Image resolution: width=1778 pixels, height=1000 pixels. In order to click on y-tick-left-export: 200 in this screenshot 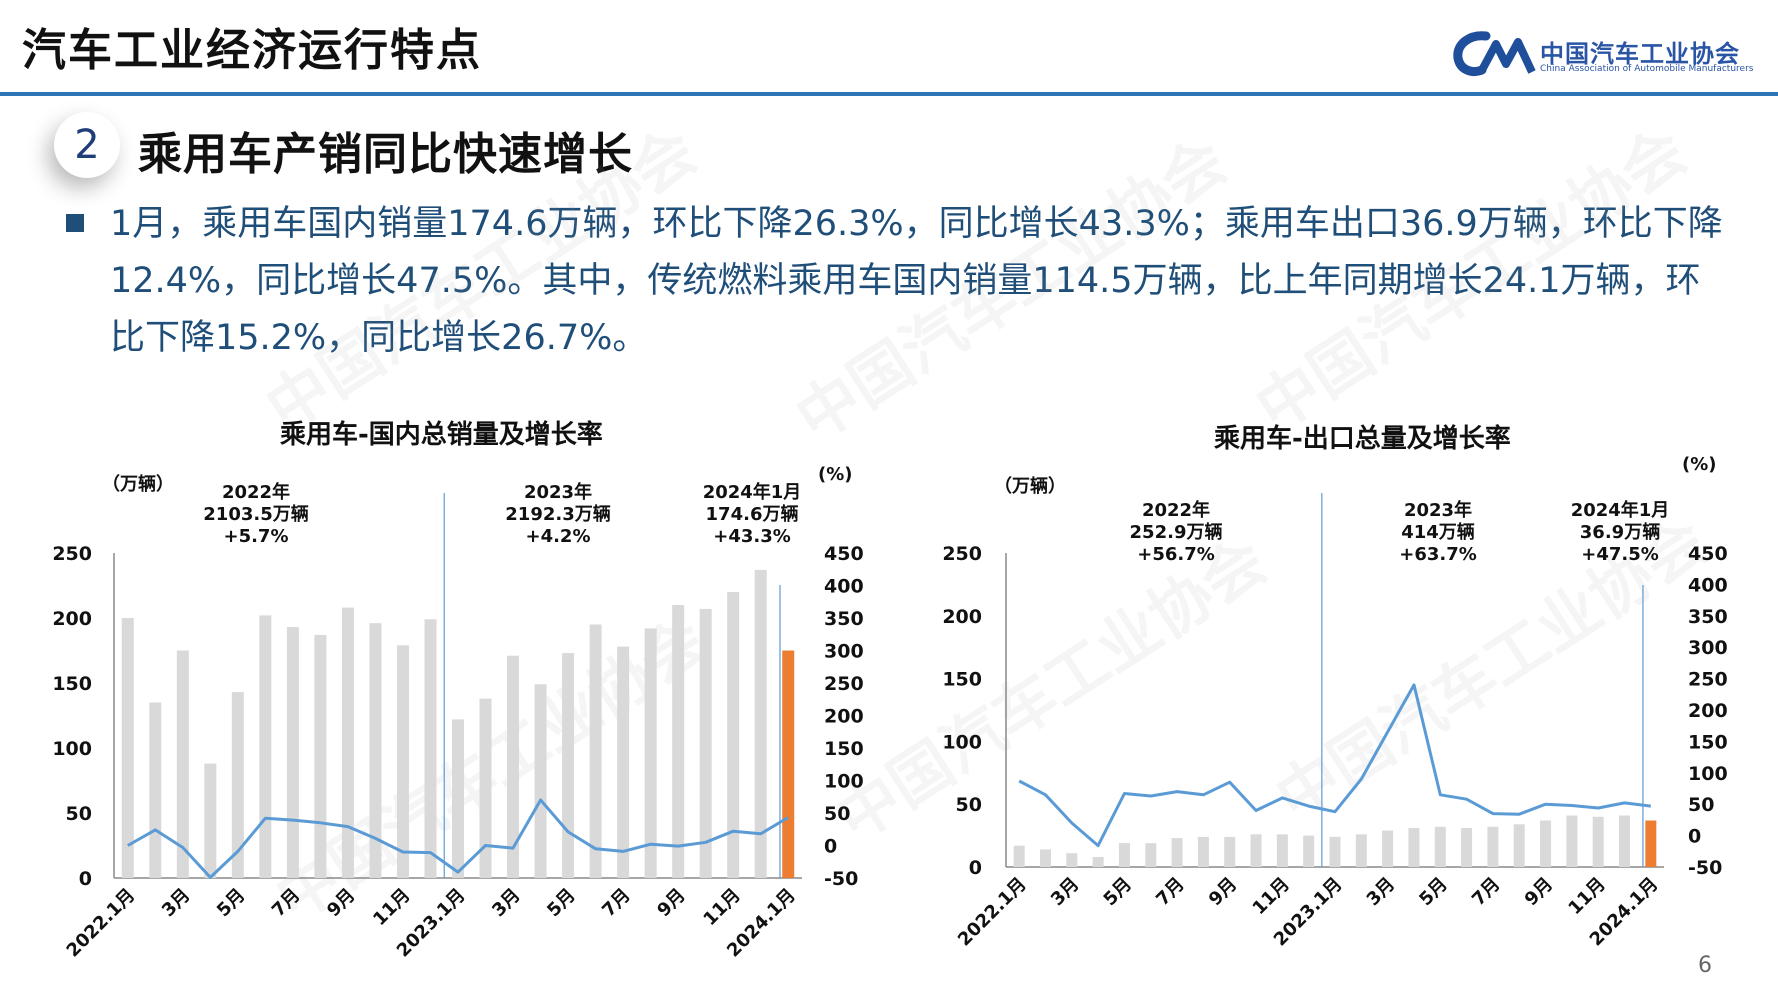, I will do `click(962, 617)`.